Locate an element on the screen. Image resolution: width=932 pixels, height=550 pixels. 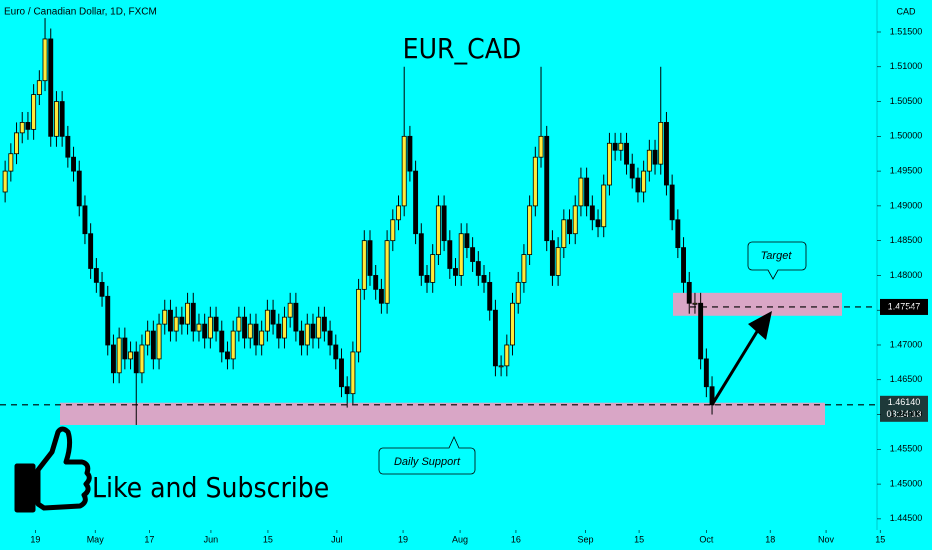
y-tick-label: 1.45000 is located at coordinates (906, 483).